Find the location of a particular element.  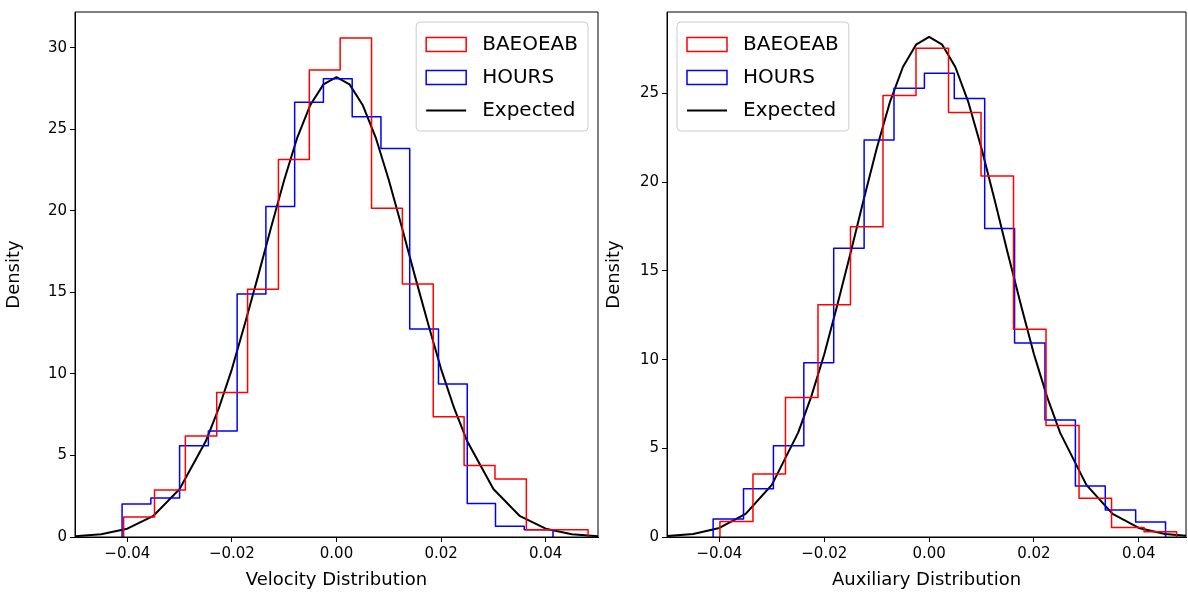

y-tick-label: 30 is located at coordinates (57, 46).